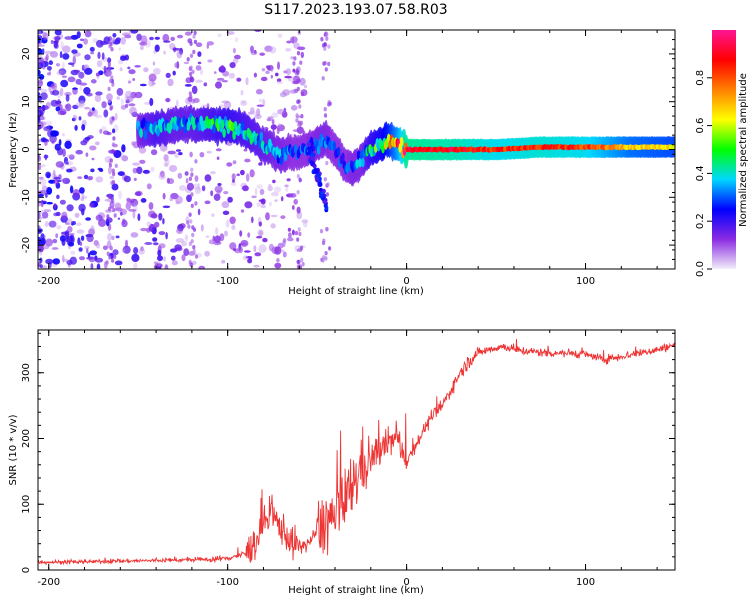 The image size is (750, 600). Describe the element at coordinates (724, 149) in the screenshot. I see `colorbar-gradient` at that location.